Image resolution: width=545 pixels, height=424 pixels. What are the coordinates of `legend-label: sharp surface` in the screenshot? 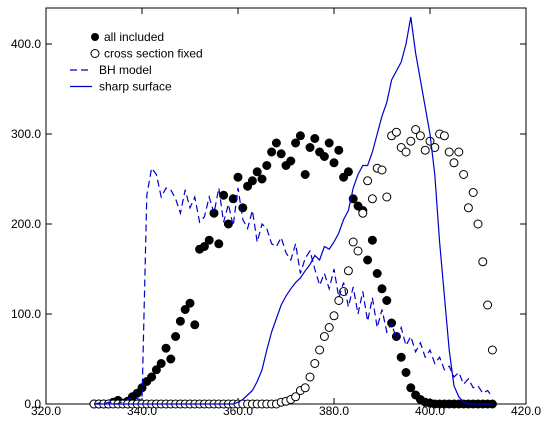 It's located at (135, 87).